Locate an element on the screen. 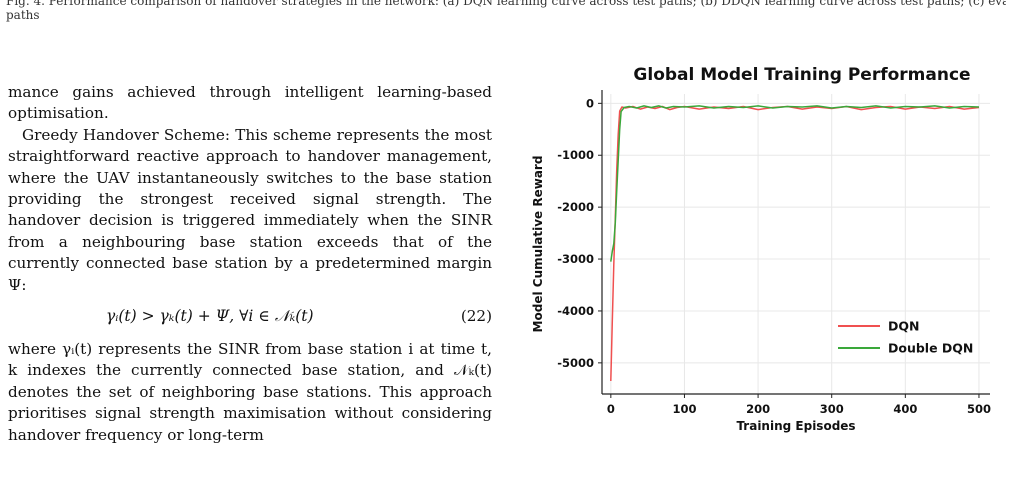  equation-number: (22) is located at coordinates (476, 316).